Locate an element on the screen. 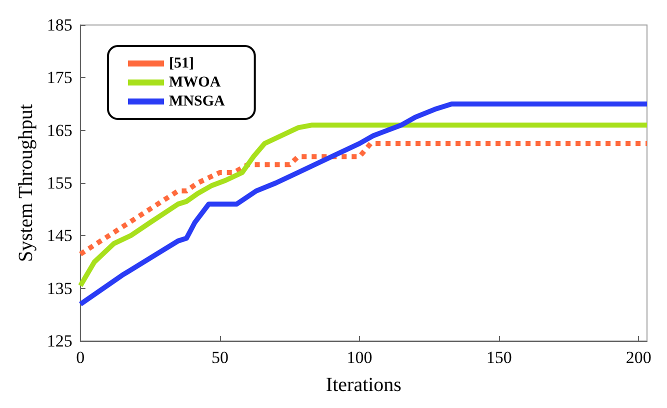  y-tick-label: 155 is located at coordinates (59, 183).